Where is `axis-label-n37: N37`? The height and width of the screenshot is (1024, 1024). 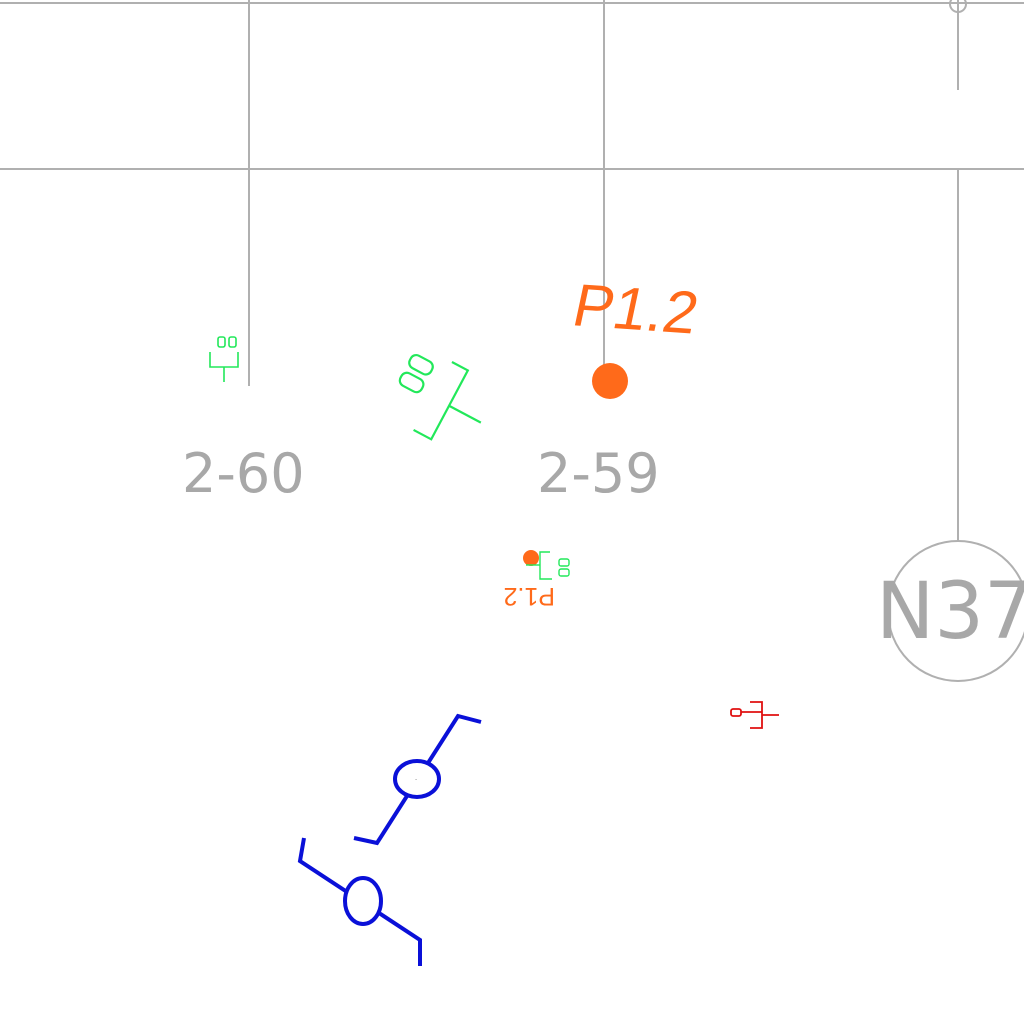 axis-label-n37: N37 is located at coordinates (950, 612).